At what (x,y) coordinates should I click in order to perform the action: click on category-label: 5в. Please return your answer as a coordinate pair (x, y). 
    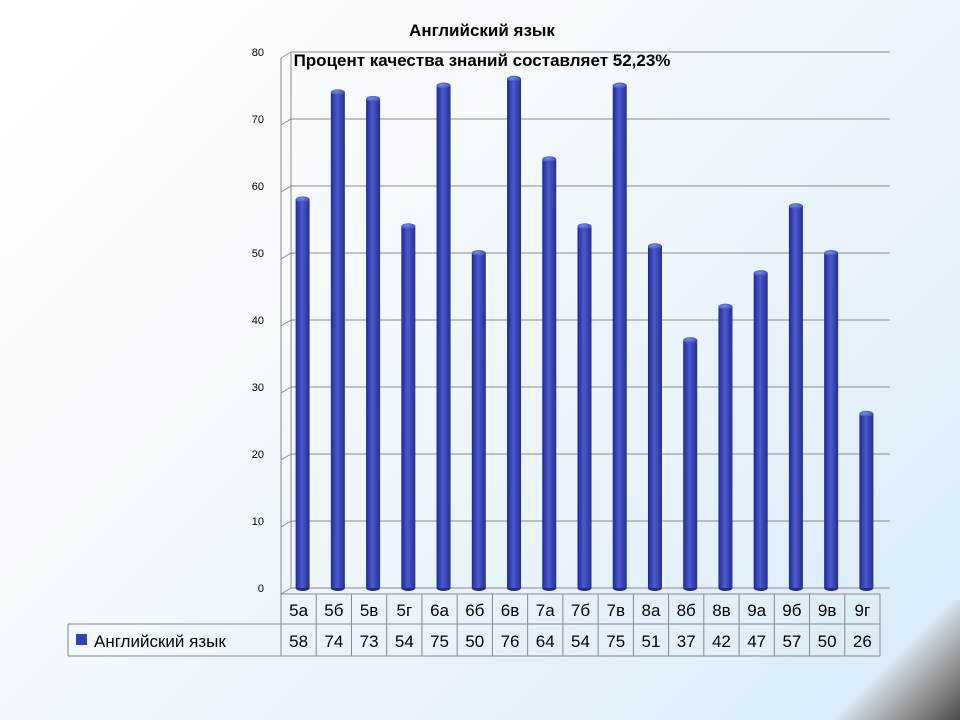
    Looking at the image, I should click on (369, 610).